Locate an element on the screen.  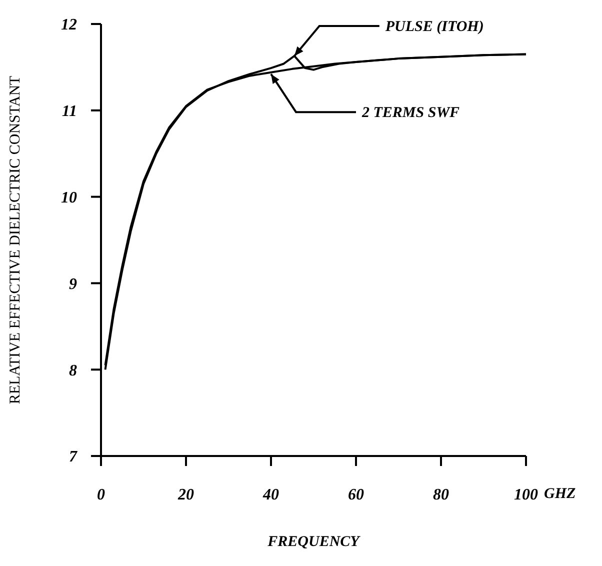
y-tick-label: 10 is located at coordinates (69, 197).